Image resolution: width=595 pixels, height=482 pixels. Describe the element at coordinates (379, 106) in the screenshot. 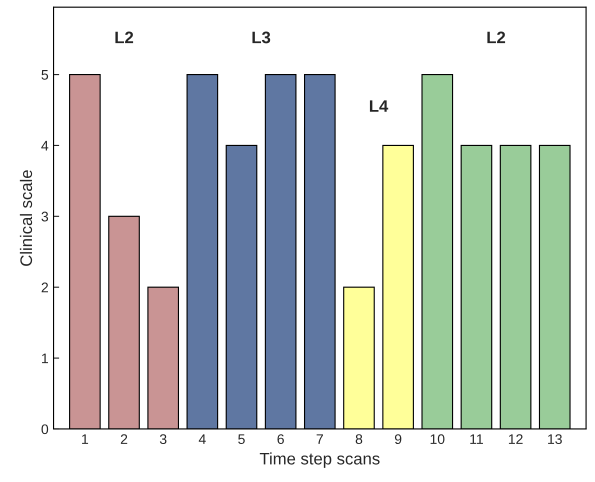

I see `text: L4` at that location.